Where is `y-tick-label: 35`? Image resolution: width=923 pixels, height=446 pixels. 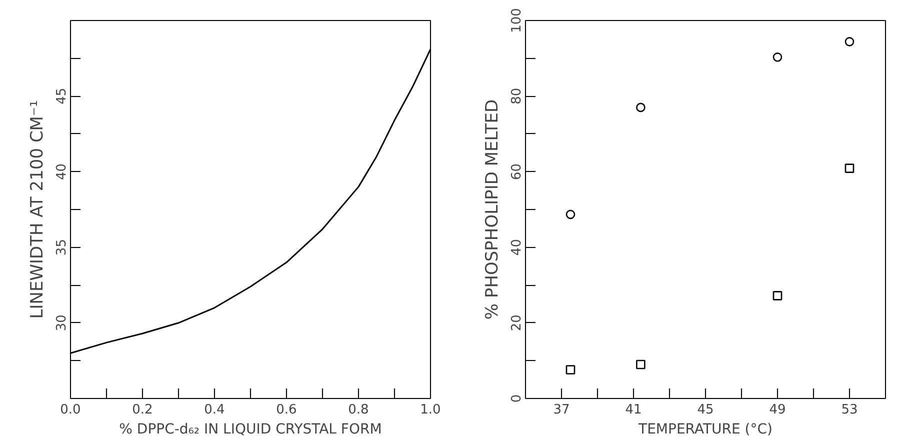 y-tick-label: 35 is located at coordinates (62, 247).